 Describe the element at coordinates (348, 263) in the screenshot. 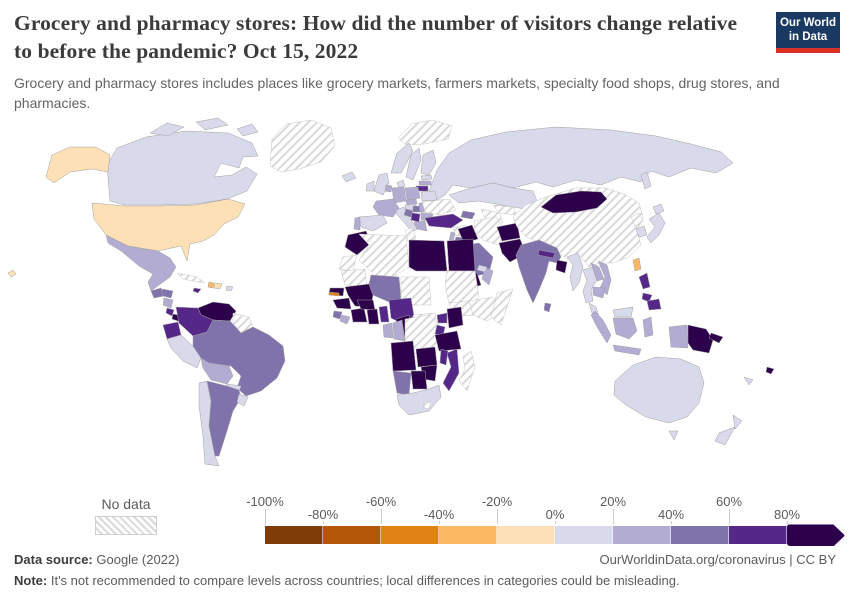

I see `country-western-sahara` at that location.